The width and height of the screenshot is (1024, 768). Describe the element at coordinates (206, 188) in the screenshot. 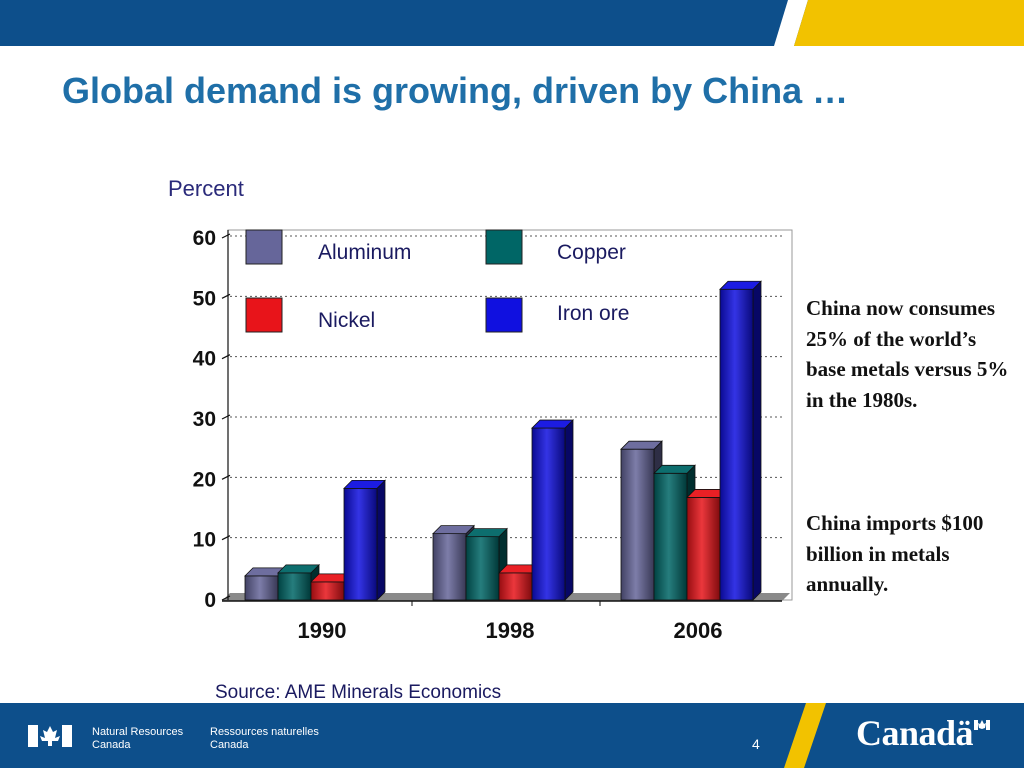

I see `y-axis-label: Percent` at that location.